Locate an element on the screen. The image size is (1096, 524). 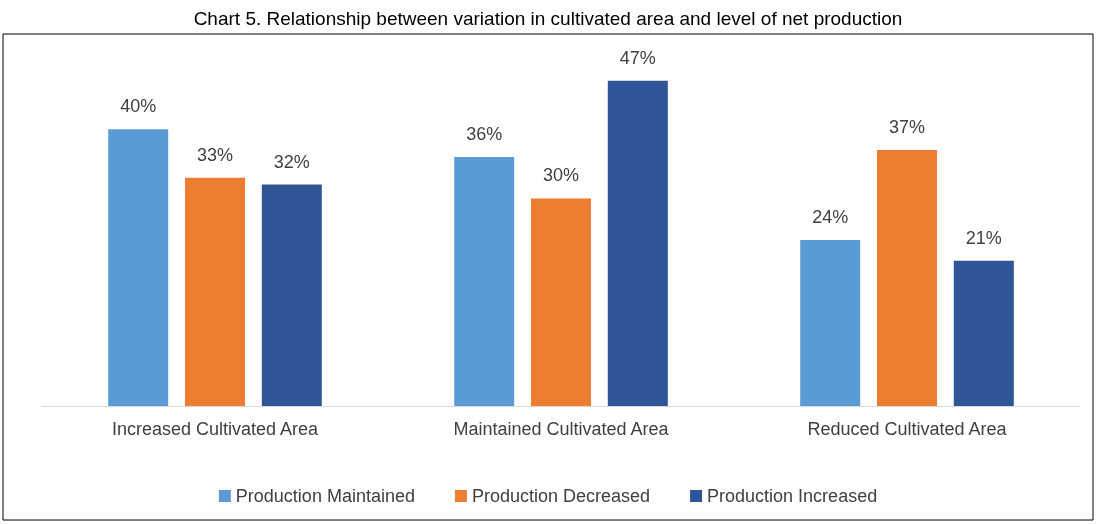
data-label: 30% is located at coordinates (561, 175).